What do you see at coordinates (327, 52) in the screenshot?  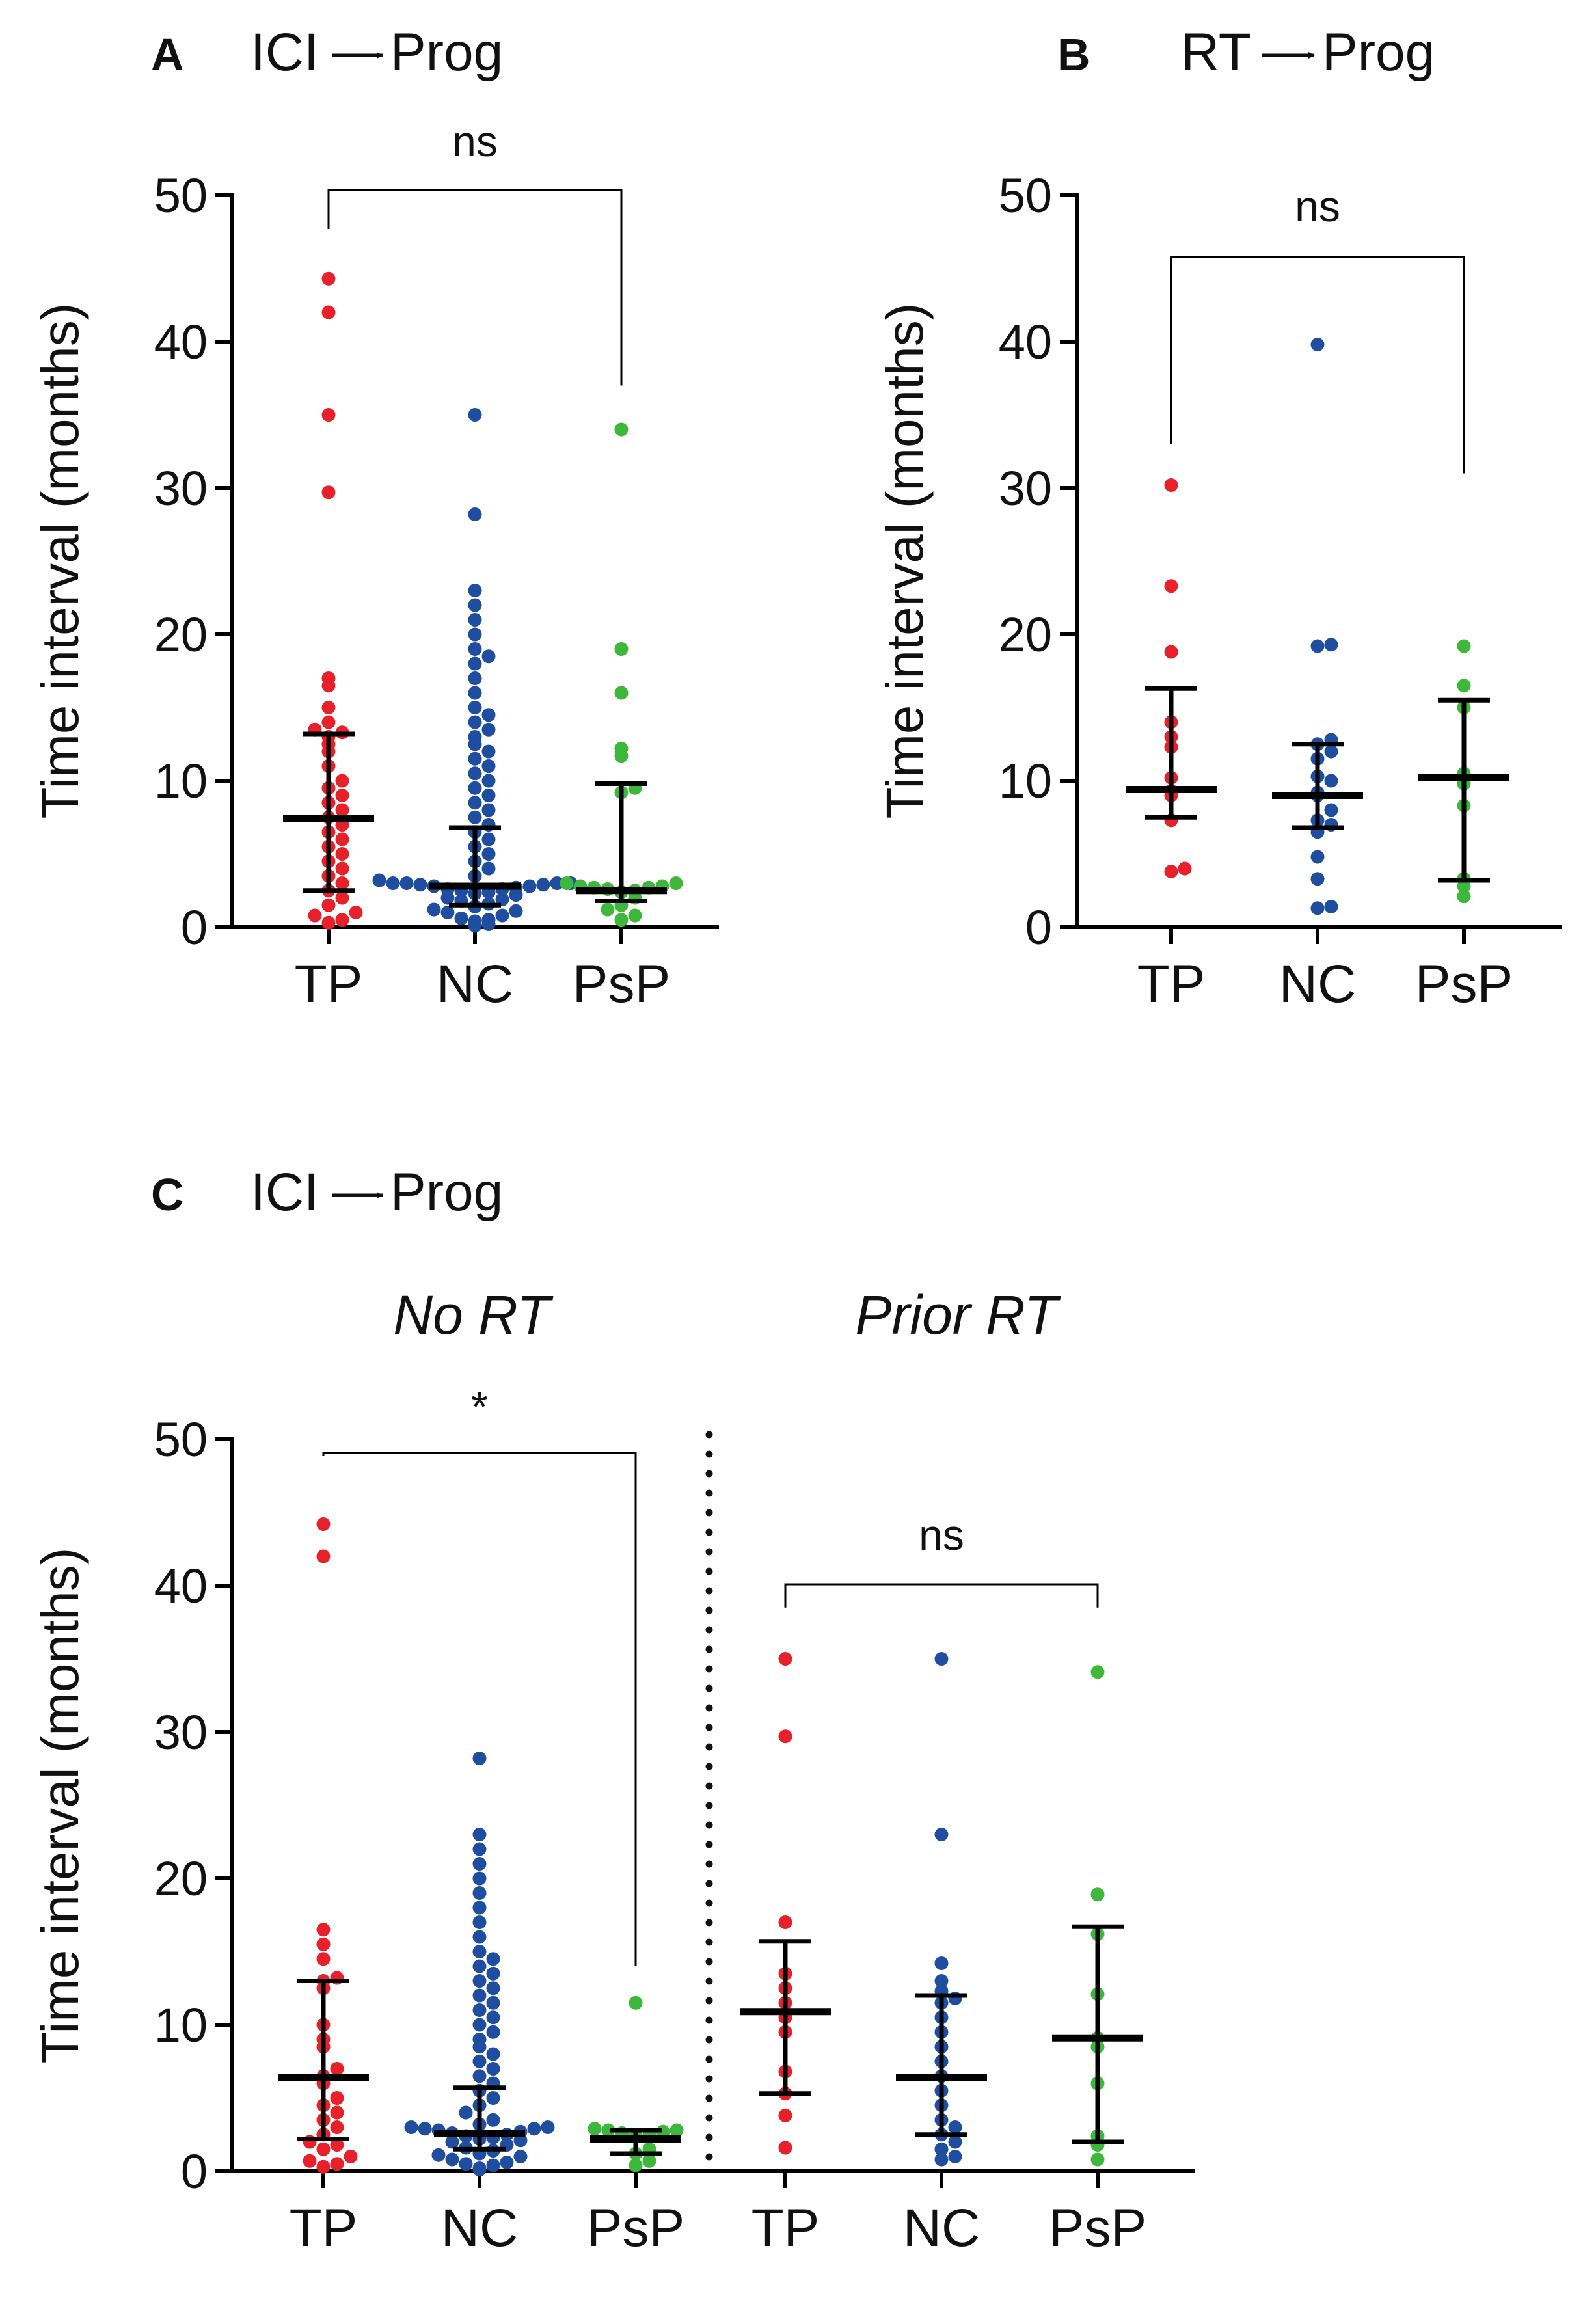 I see `panel-a-title: A ICI Prog` at bounding box center [327, 52].